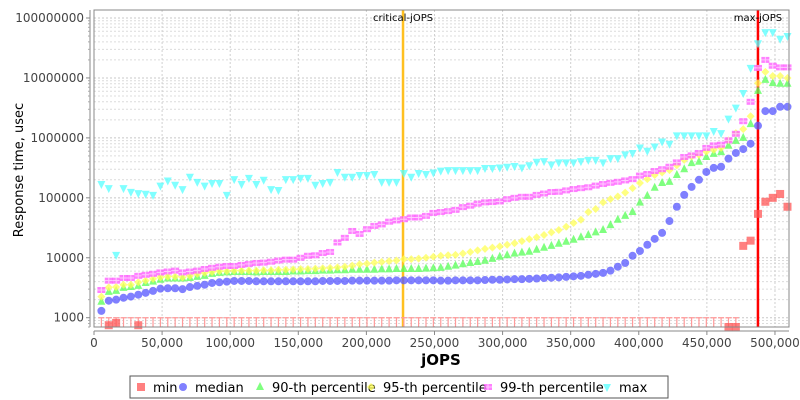 The height and width of the screenshot is (400, 800). Describe the element at coordinates (435, 343) in the screenshot. I see `x-tick-label: 250,000` at that location.